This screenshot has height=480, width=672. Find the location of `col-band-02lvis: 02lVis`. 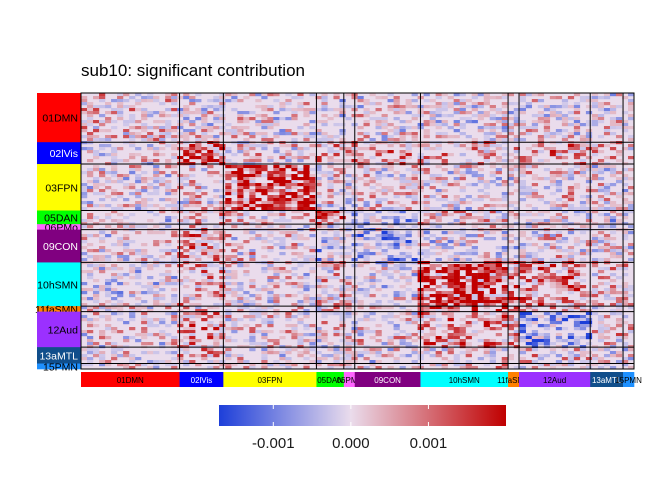

col-band-02lvis: 02lVis is located at coordinates (201, 379).